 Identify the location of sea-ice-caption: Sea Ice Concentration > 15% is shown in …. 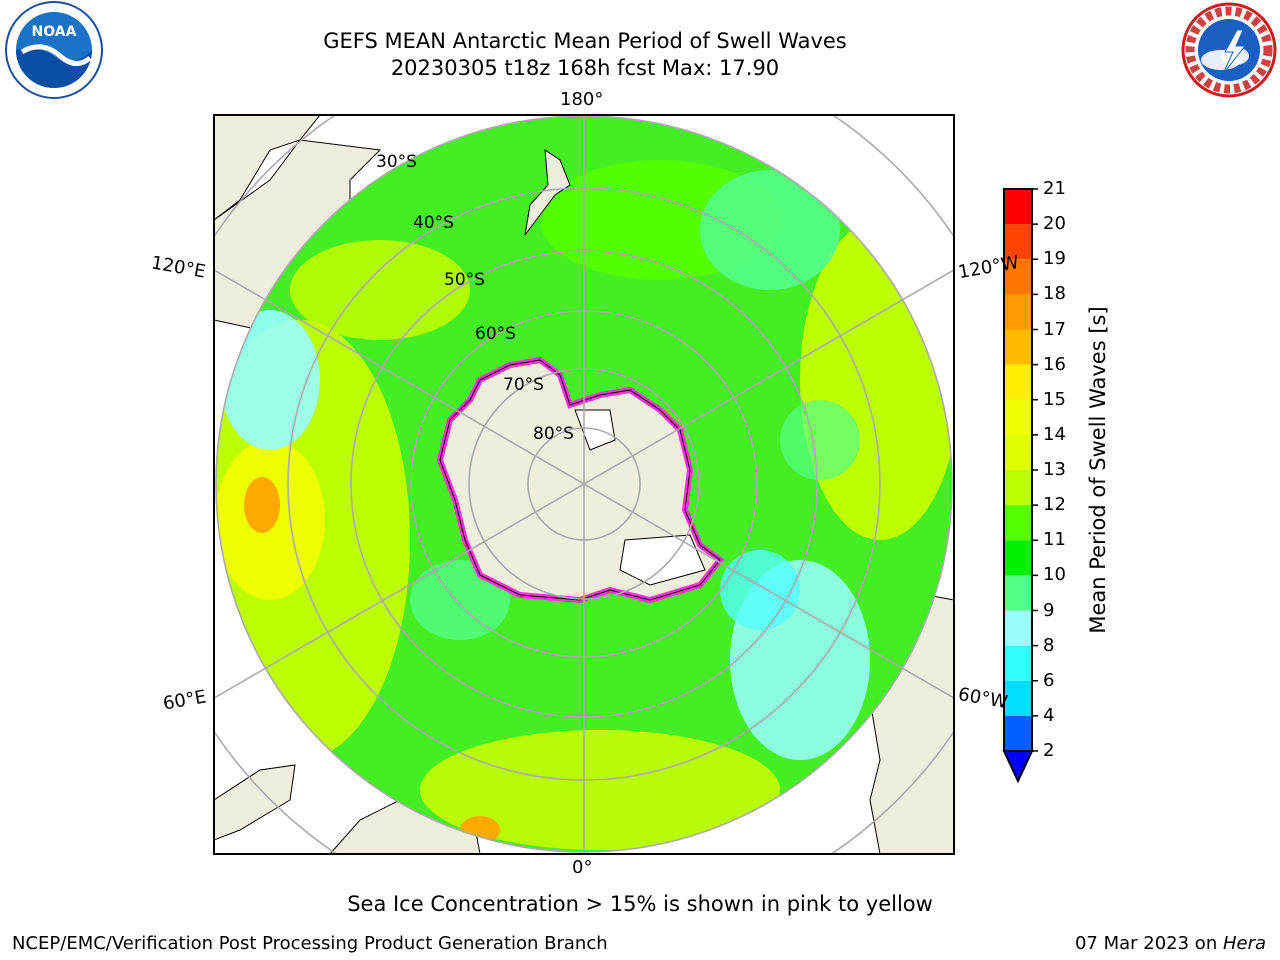
(640, 904).